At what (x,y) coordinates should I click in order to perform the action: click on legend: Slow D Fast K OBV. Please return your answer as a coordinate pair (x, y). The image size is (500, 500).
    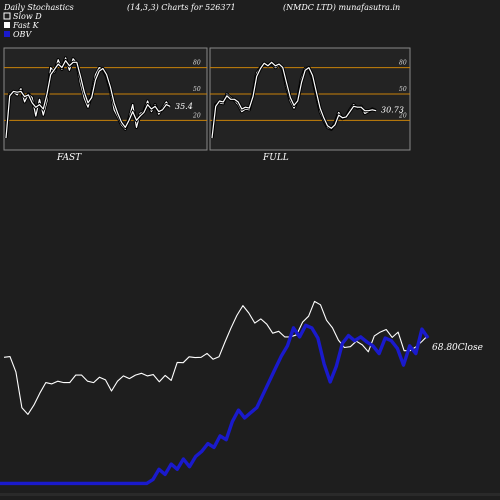
    Looking at the image, I should click on (22, 25).